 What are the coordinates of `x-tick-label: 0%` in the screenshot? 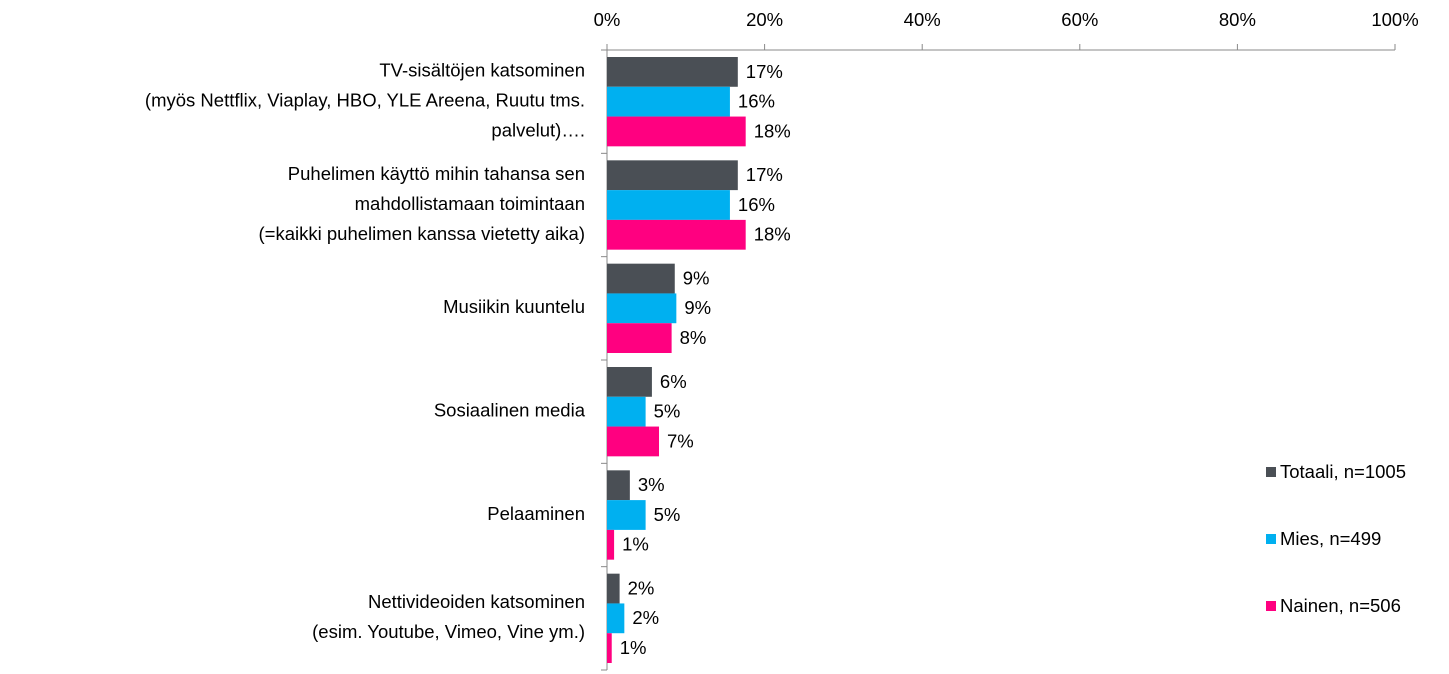 It's located at (607, 19).